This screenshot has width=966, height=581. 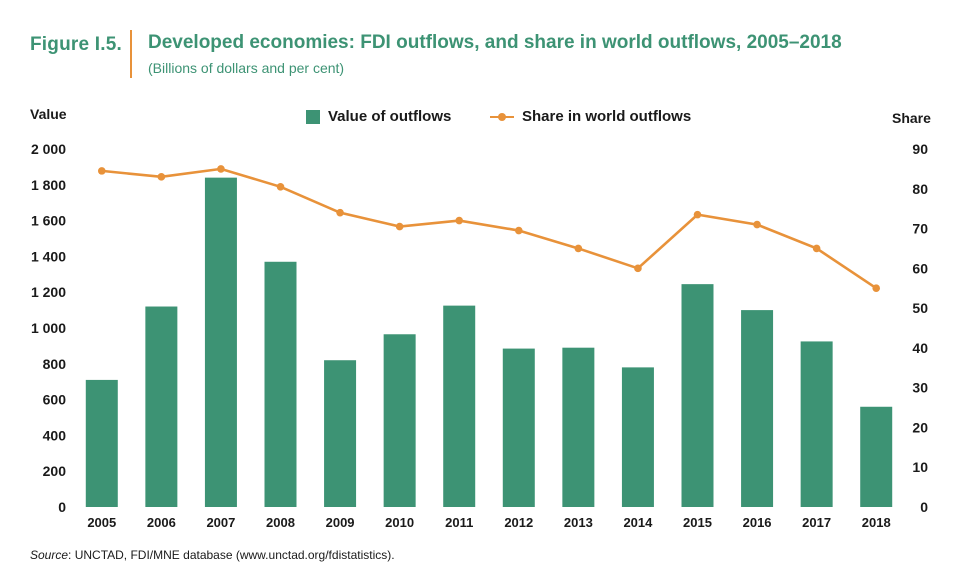 What do you see at coordinates (55, 364) in the screenshot?
I see `y-tick-label: 800` at bounding box center [55, 364].